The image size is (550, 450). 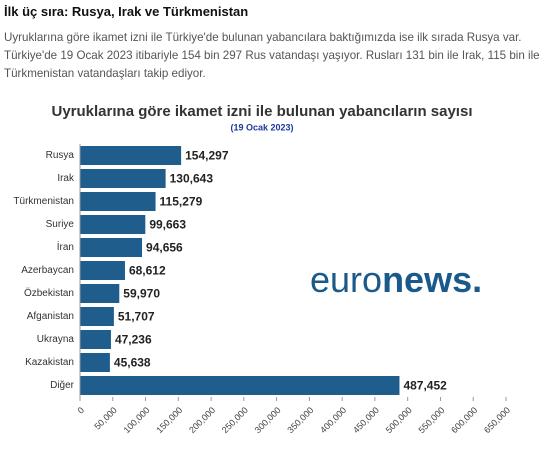 I want to click on y-tick-label: Diğer, so click(x=62, y=385).